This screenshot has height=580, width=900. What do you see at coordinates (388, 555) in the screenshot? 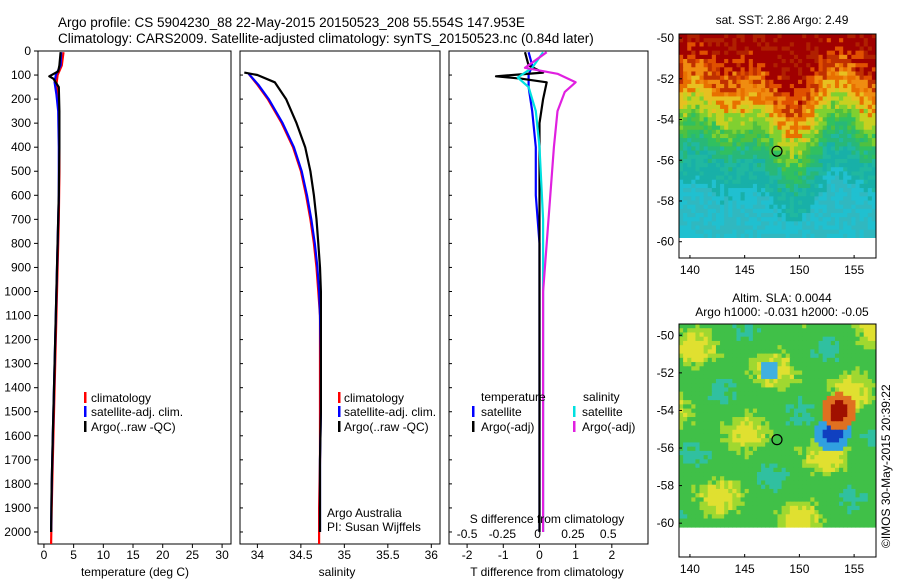
I see `x-tick-label: 35.5` at bounding box center [388, 555].